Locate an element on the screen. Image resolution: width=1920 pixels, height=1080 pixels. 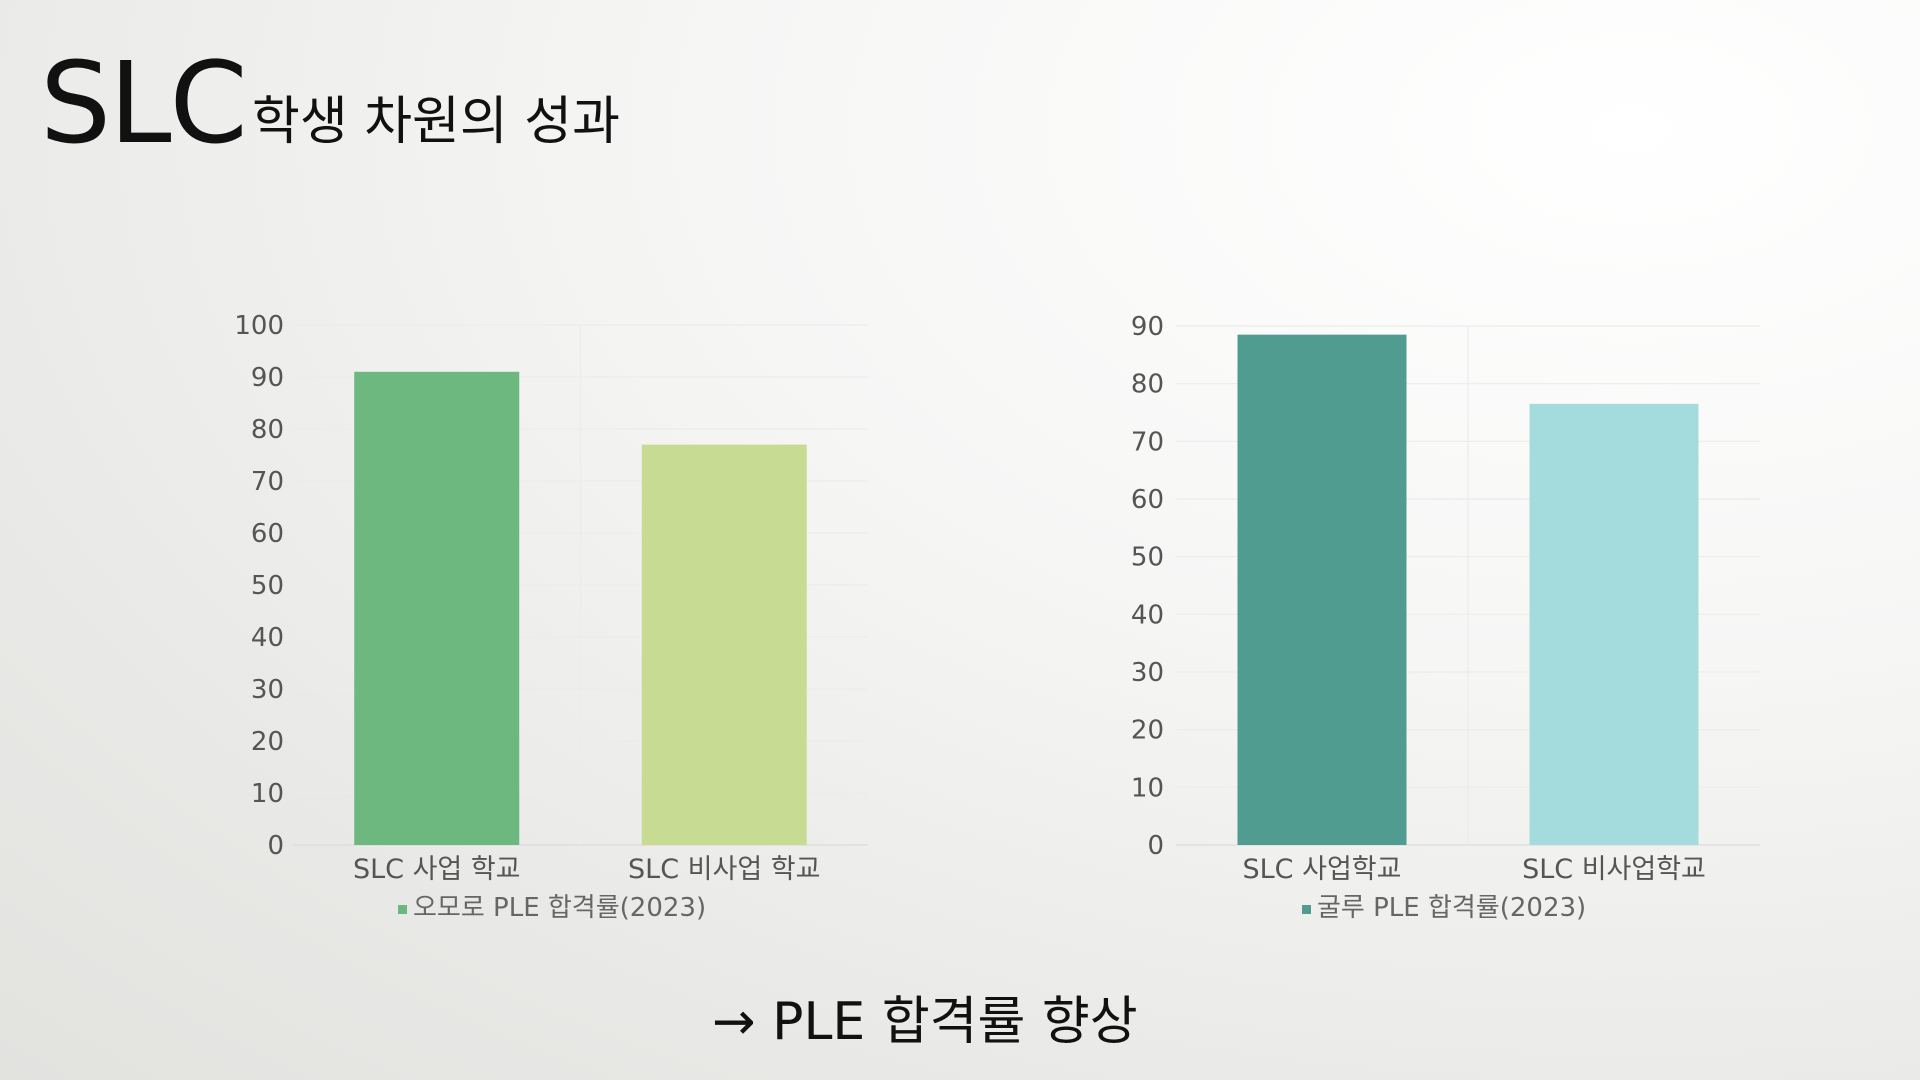
slide-title-main: SLC is located at coordinates (144, 104).